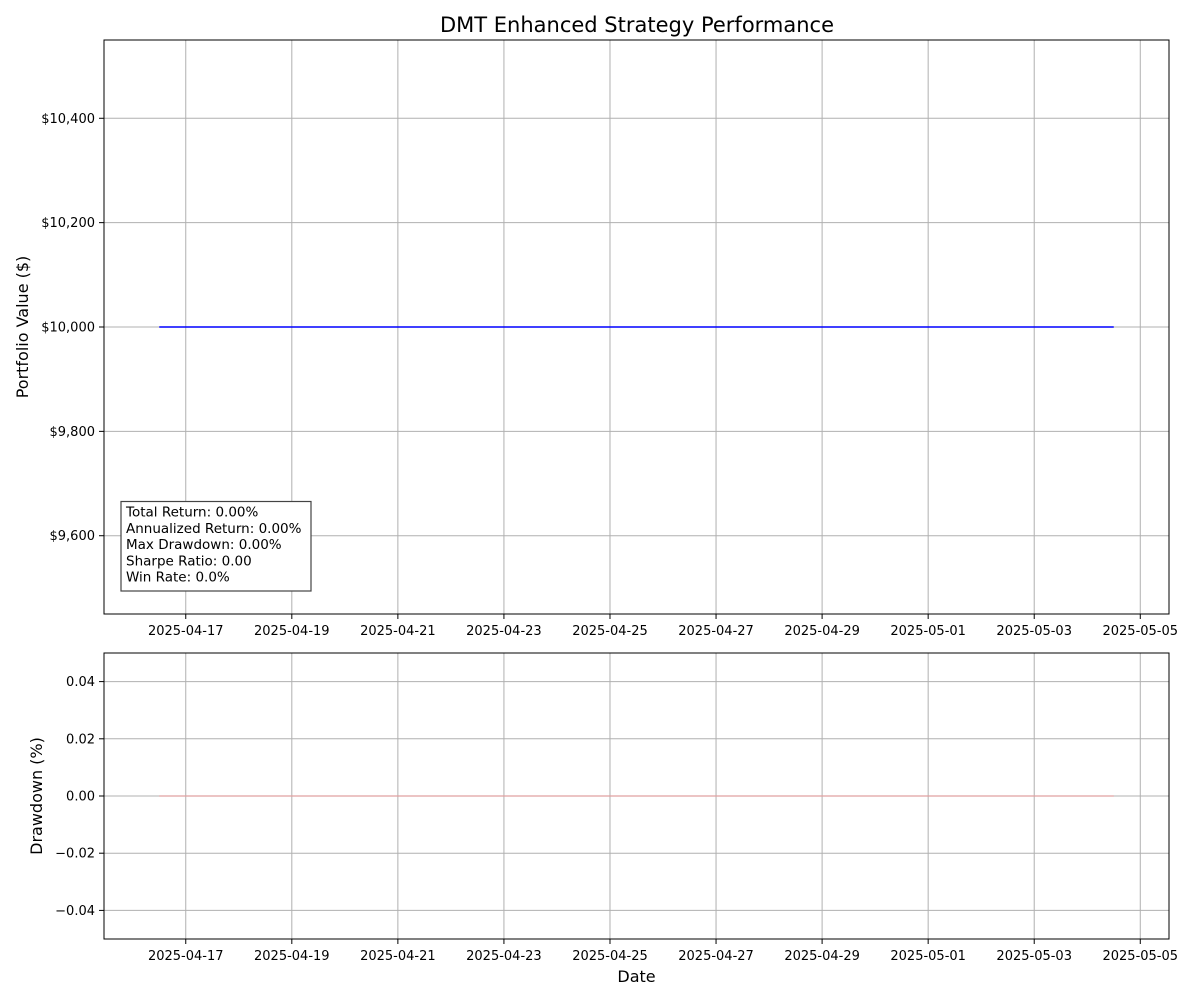 The width and height of the screenshot is (1200, 1004). What do you see at coordinates (68, 328) in the screenshot?
I see `top-y-tick-label: $10,000` at bounding box center [68, 328].